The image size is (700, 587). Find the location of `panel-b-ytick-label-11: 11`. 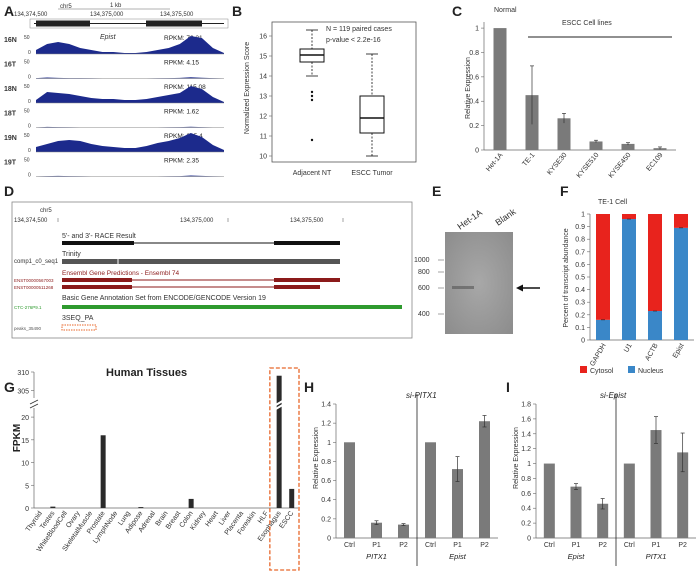

panel-b-ytick-label-11: 11 is located at coordinates (263, 137).